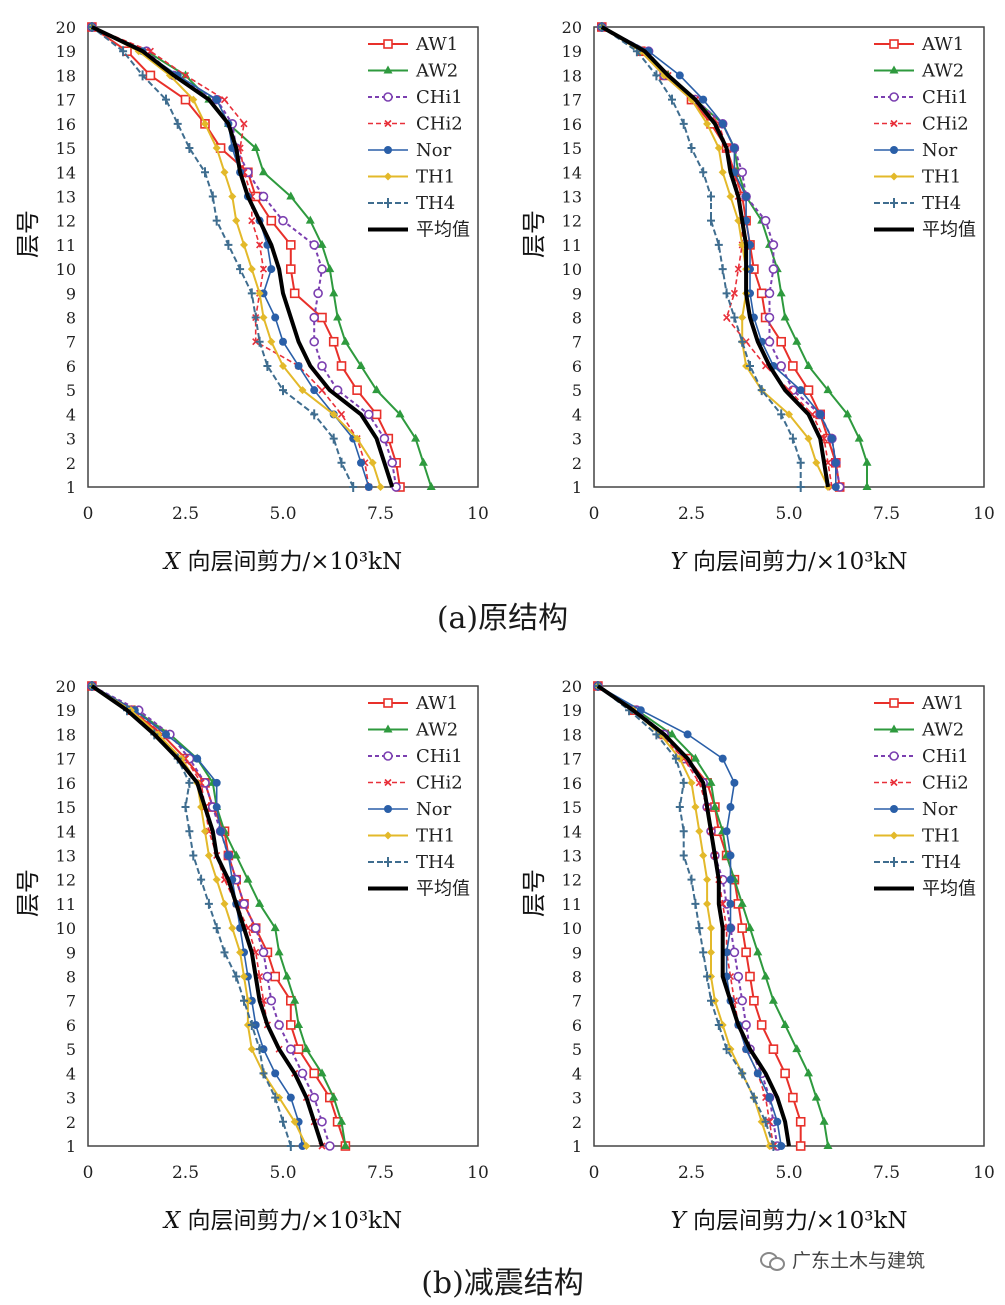 This screenshot has height=1305, width=1005. What do you see at coordinates (701, 257) in the screenshot?
I see `series-TH4` at bounding box center [701, 257].